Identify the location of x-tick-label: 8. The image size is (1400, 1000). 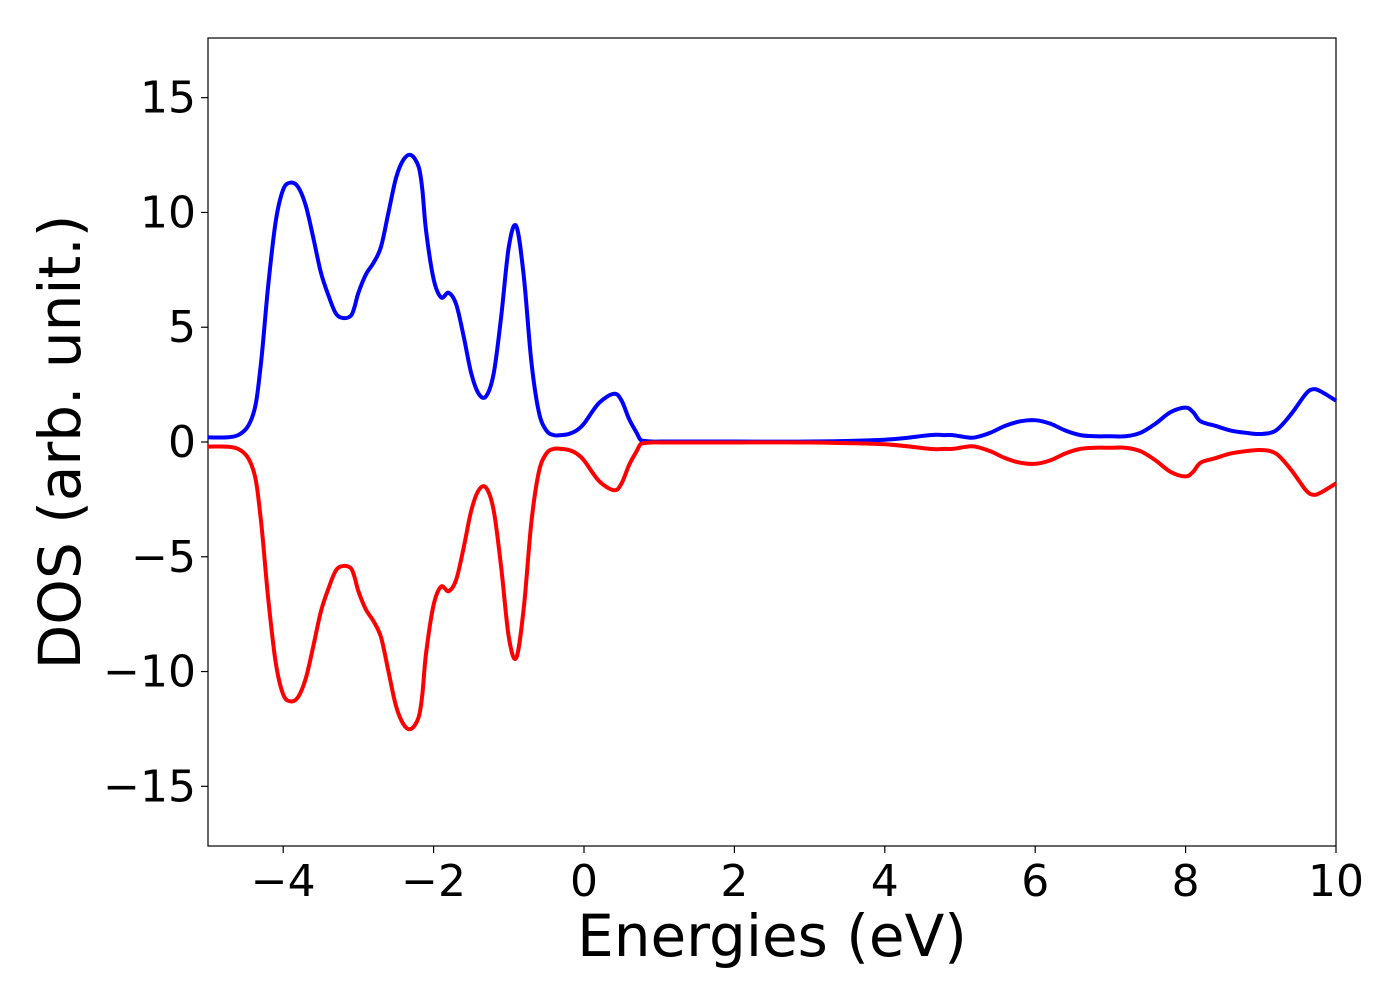
(1186, 881).